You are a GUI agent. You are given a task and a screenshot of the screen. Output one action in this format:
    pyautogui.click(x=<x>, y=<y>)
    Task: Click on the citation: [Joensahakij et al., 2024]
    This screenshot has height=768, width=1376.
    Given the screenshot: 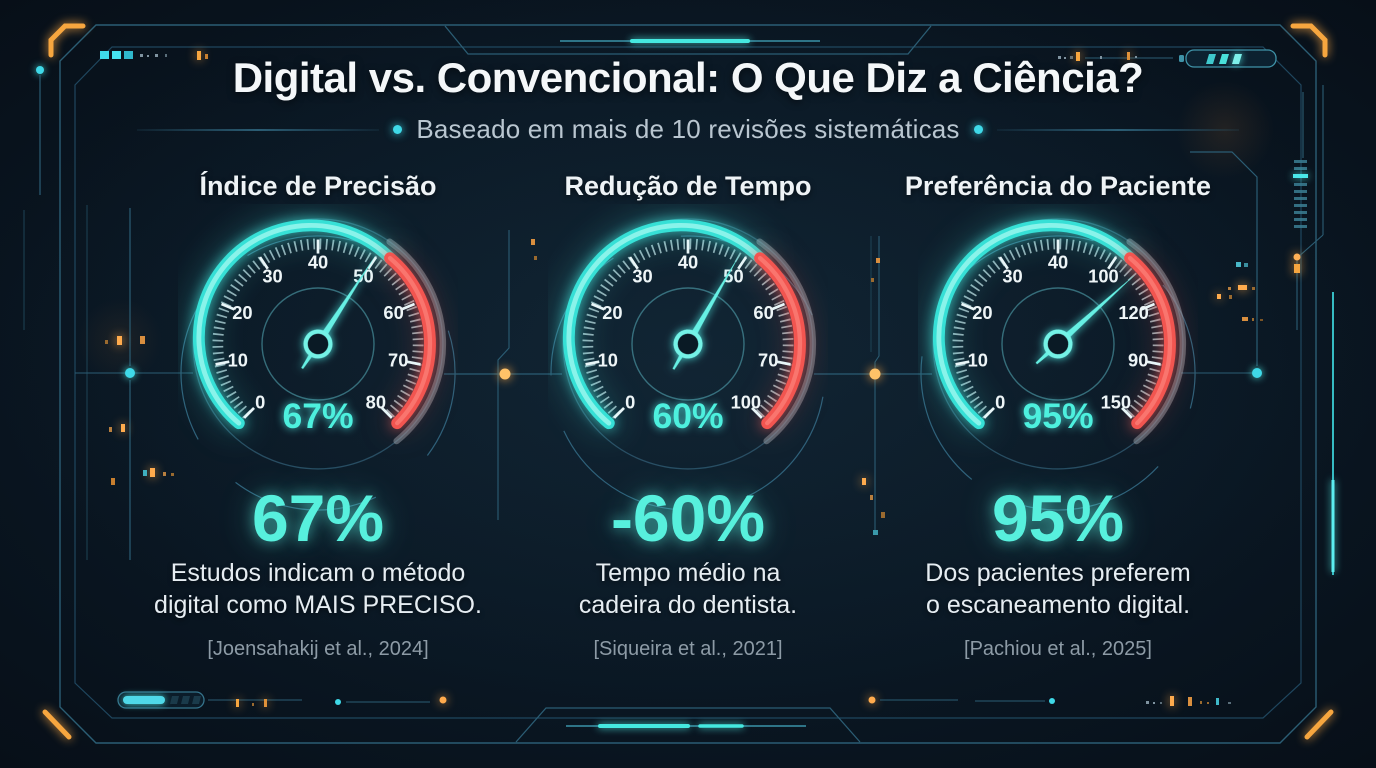 What is the action you would take?
    pyautogui.click(x=318, y=649)
    